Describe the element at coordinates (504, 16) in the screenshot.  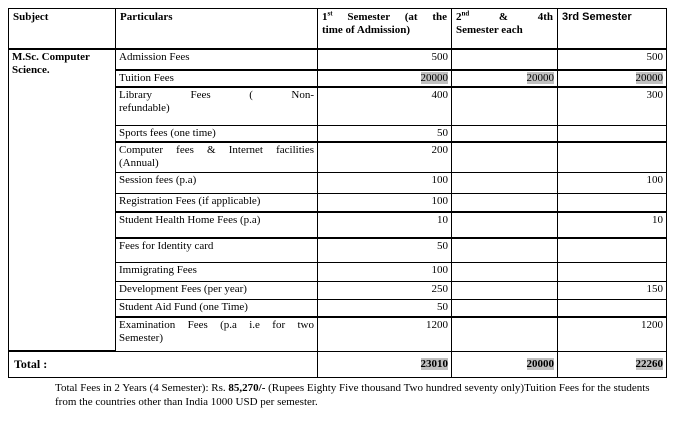
I see `col-header-sem2-line1: 2nd & 4th` at that location.